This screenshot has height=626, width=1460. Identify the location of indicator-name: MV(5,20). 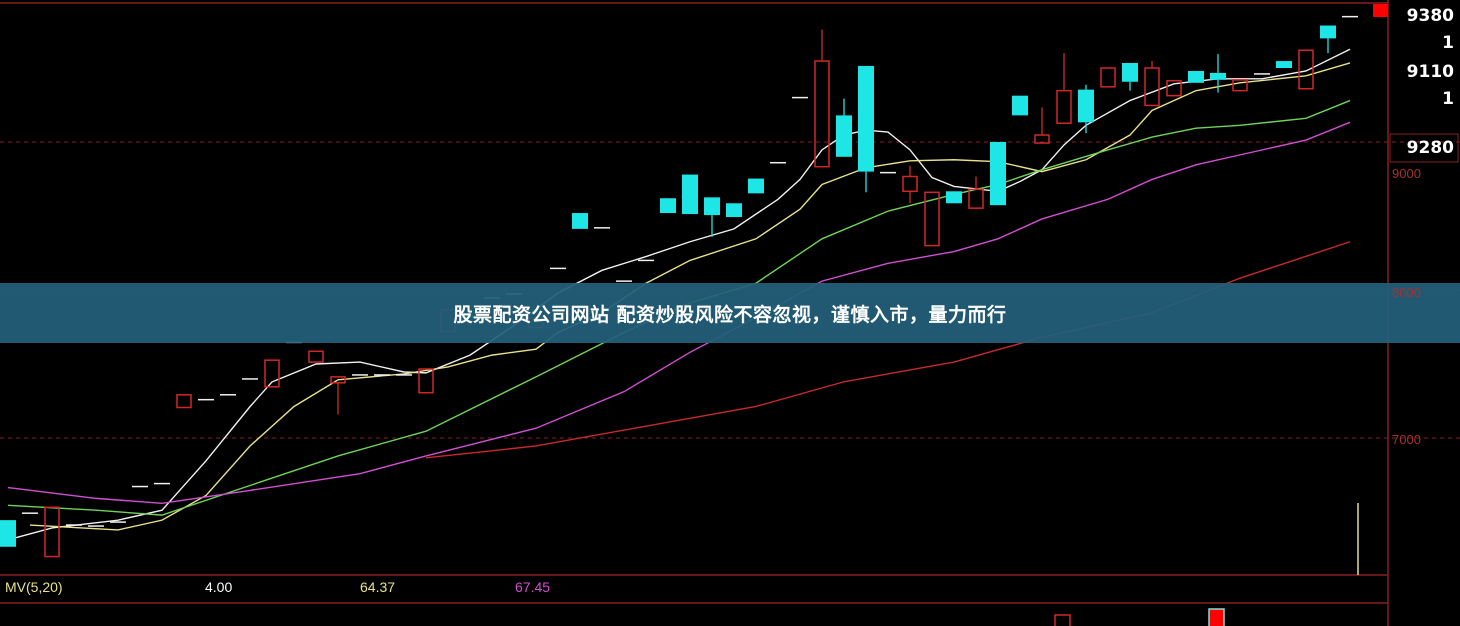
(34, 587).